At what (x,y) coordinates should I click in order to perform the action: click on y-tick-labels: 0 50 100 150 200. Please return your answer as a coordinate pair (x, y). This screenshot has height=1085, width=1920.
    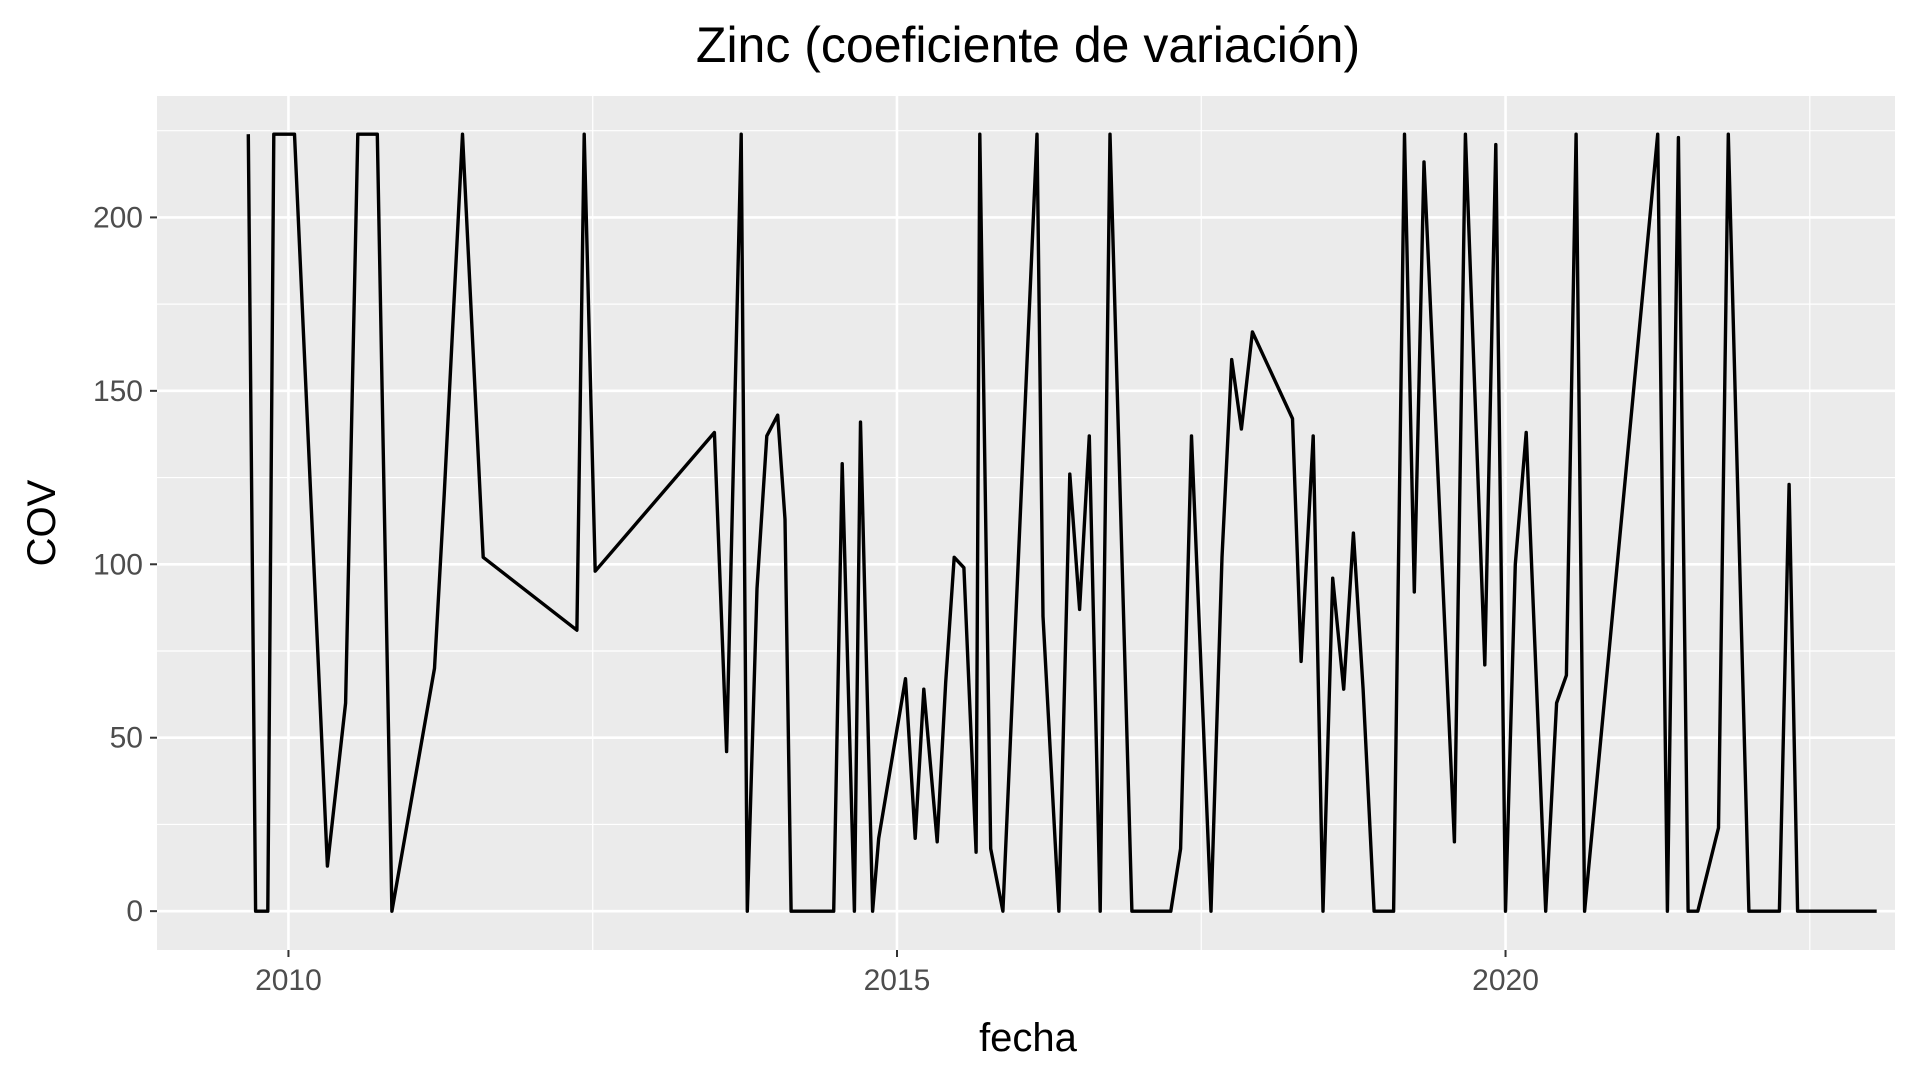
    Looking at the image, I should click on (118, 564).